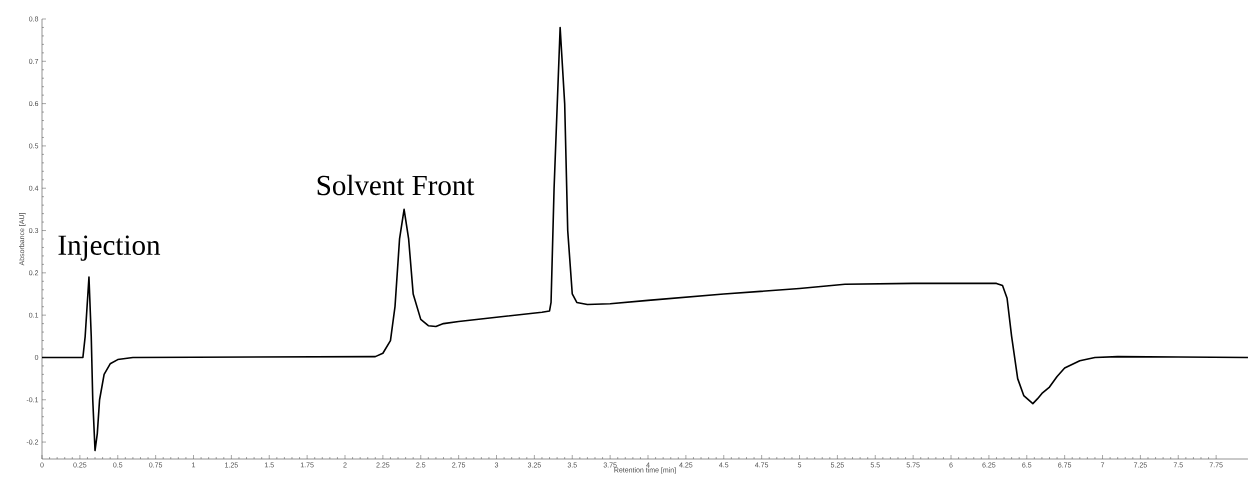 This screenshot has height=485, width=1248. What do you see at coordinates (396, 185) in the screenshot?
I see `annotation: Solvent Front` at bounding box center [396, 185].